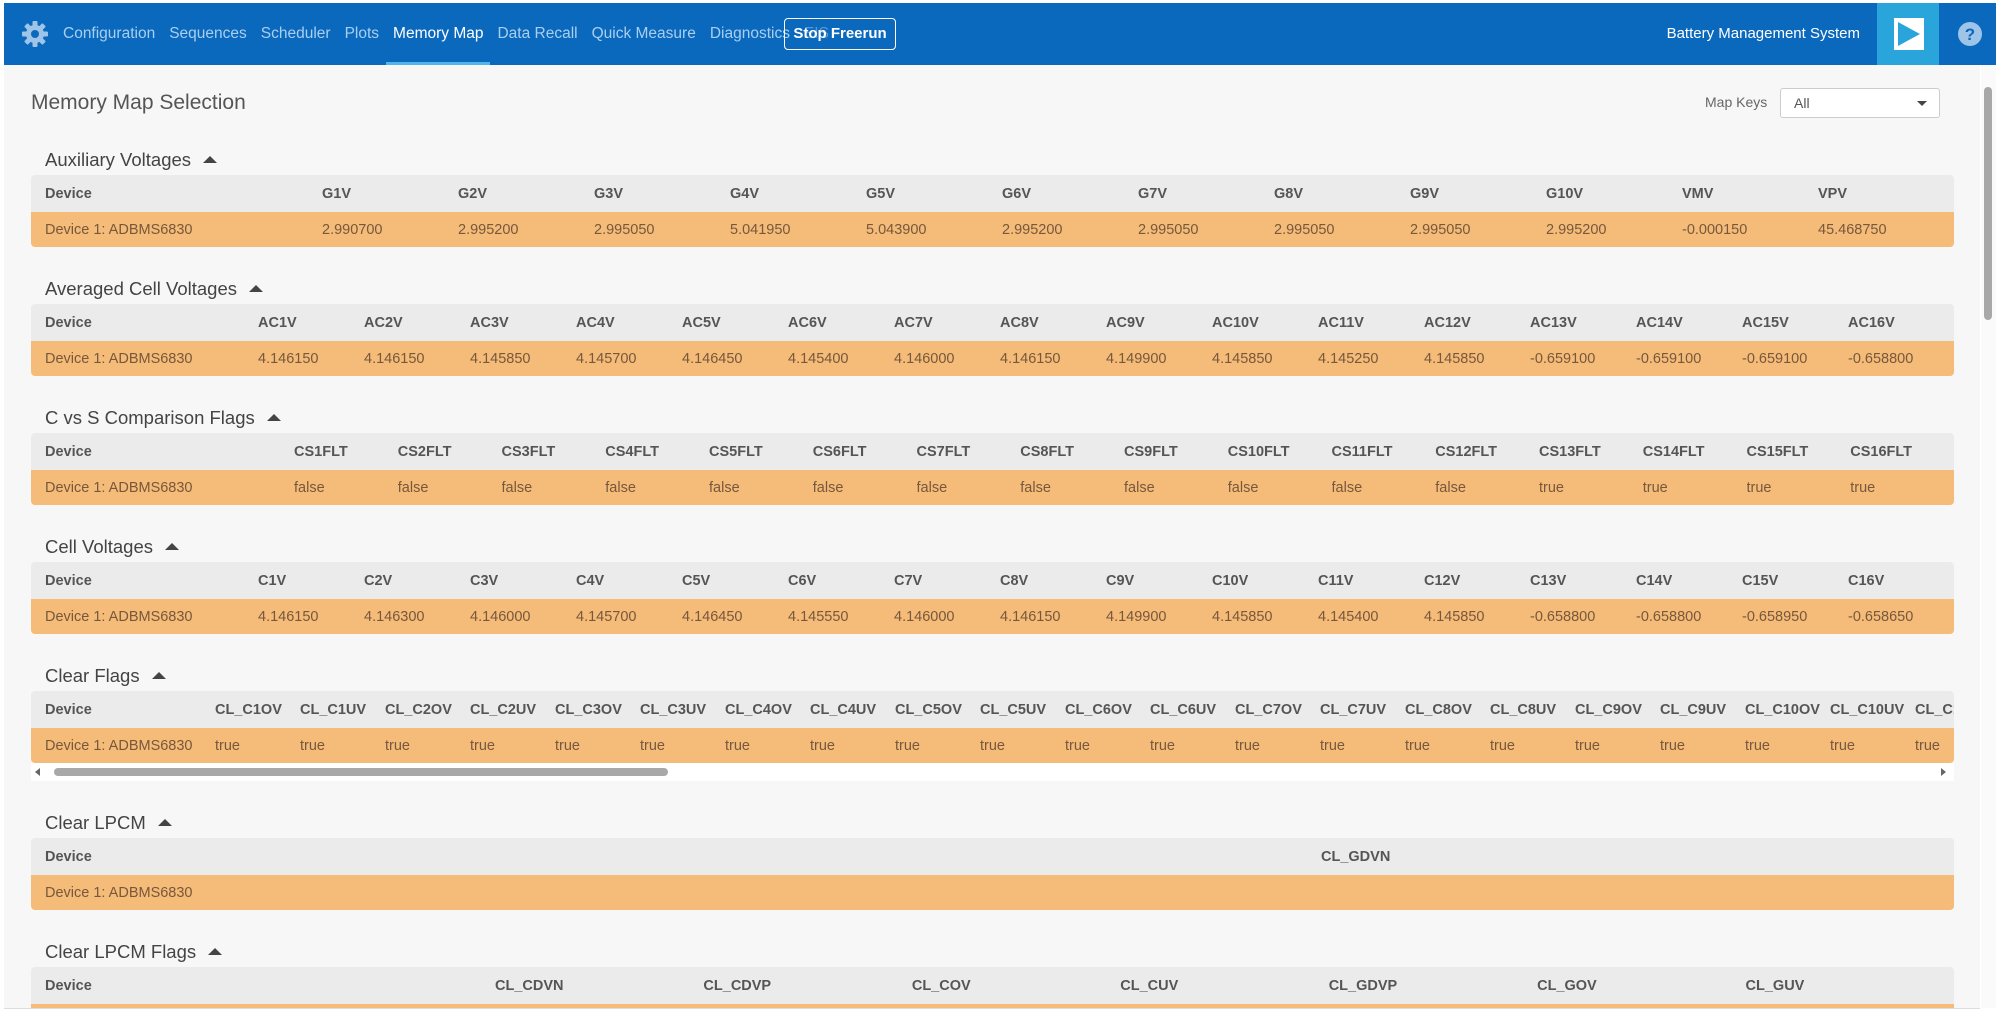 This screenshot has height=1013, width=2000. I want to click on play-icon, so click(1909, 34).